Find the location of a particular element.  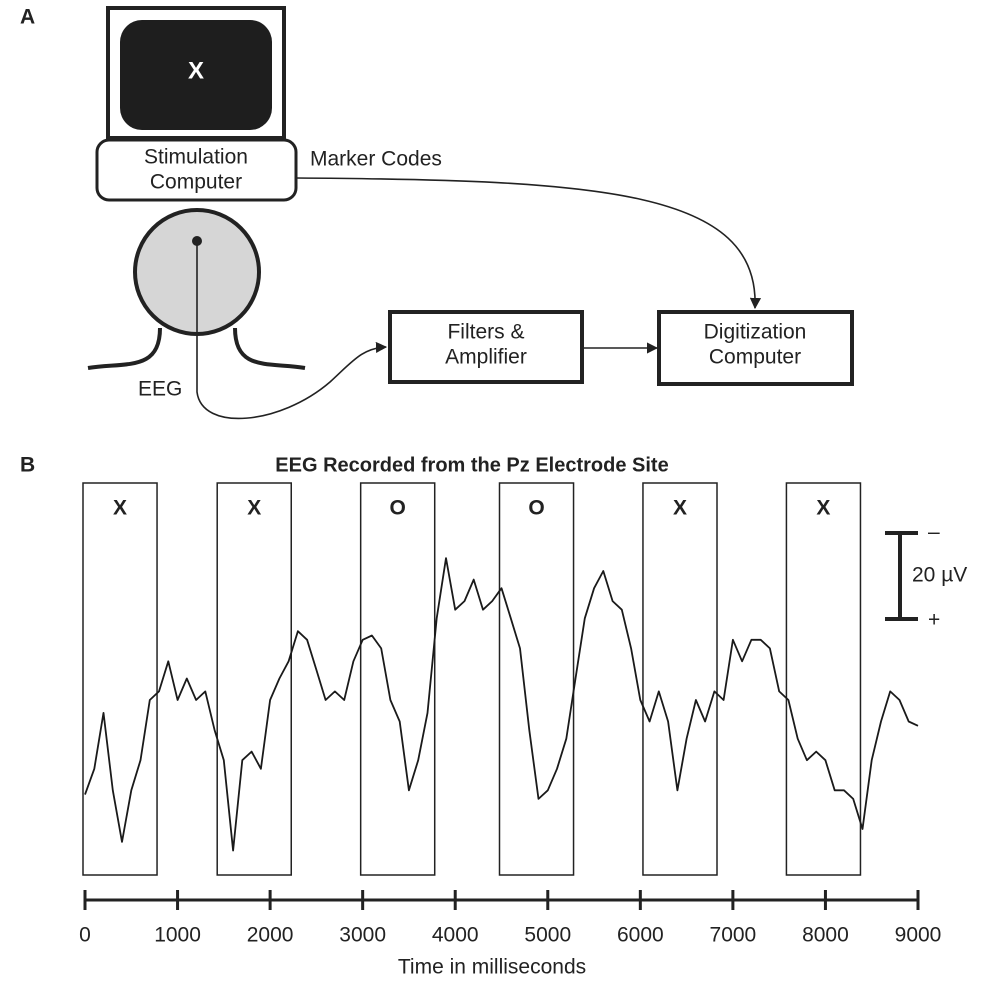

monitor-symbol: X is located at coordinates (196, 70).